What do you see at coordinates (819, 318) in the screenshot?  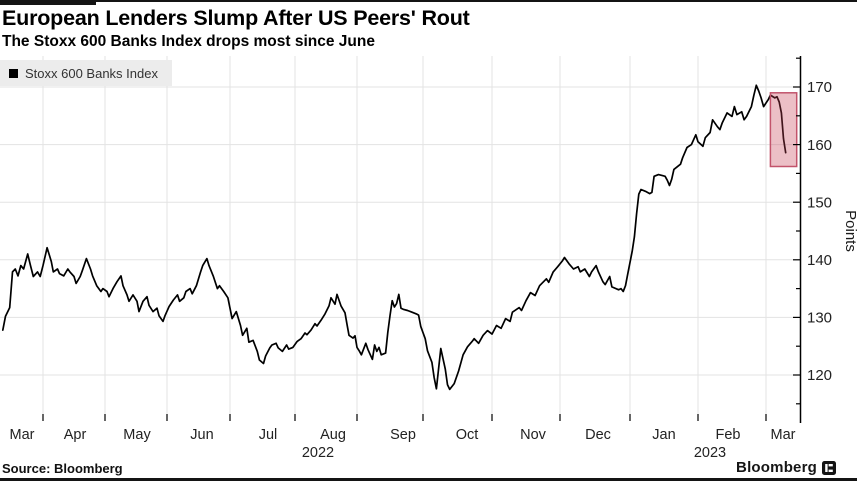 I see `y-tick-label: 130` at bounding box center [819, 318].